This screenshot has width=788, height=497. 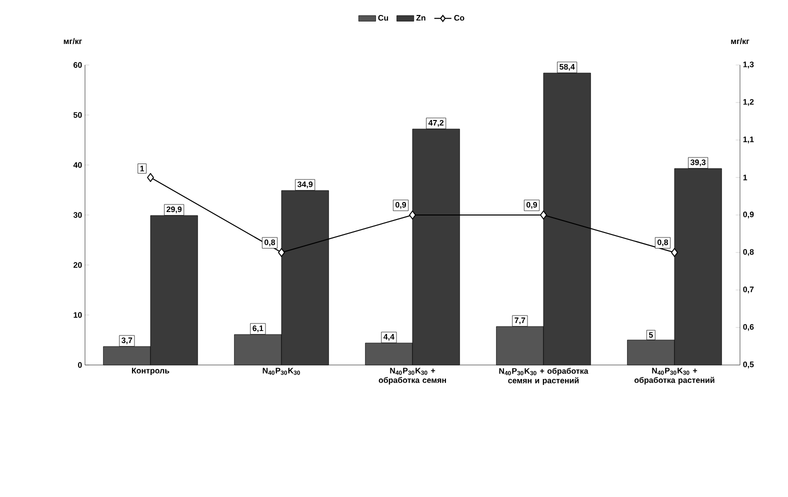 I want to click on data-label: 34,9, so click(x=305, y=184).